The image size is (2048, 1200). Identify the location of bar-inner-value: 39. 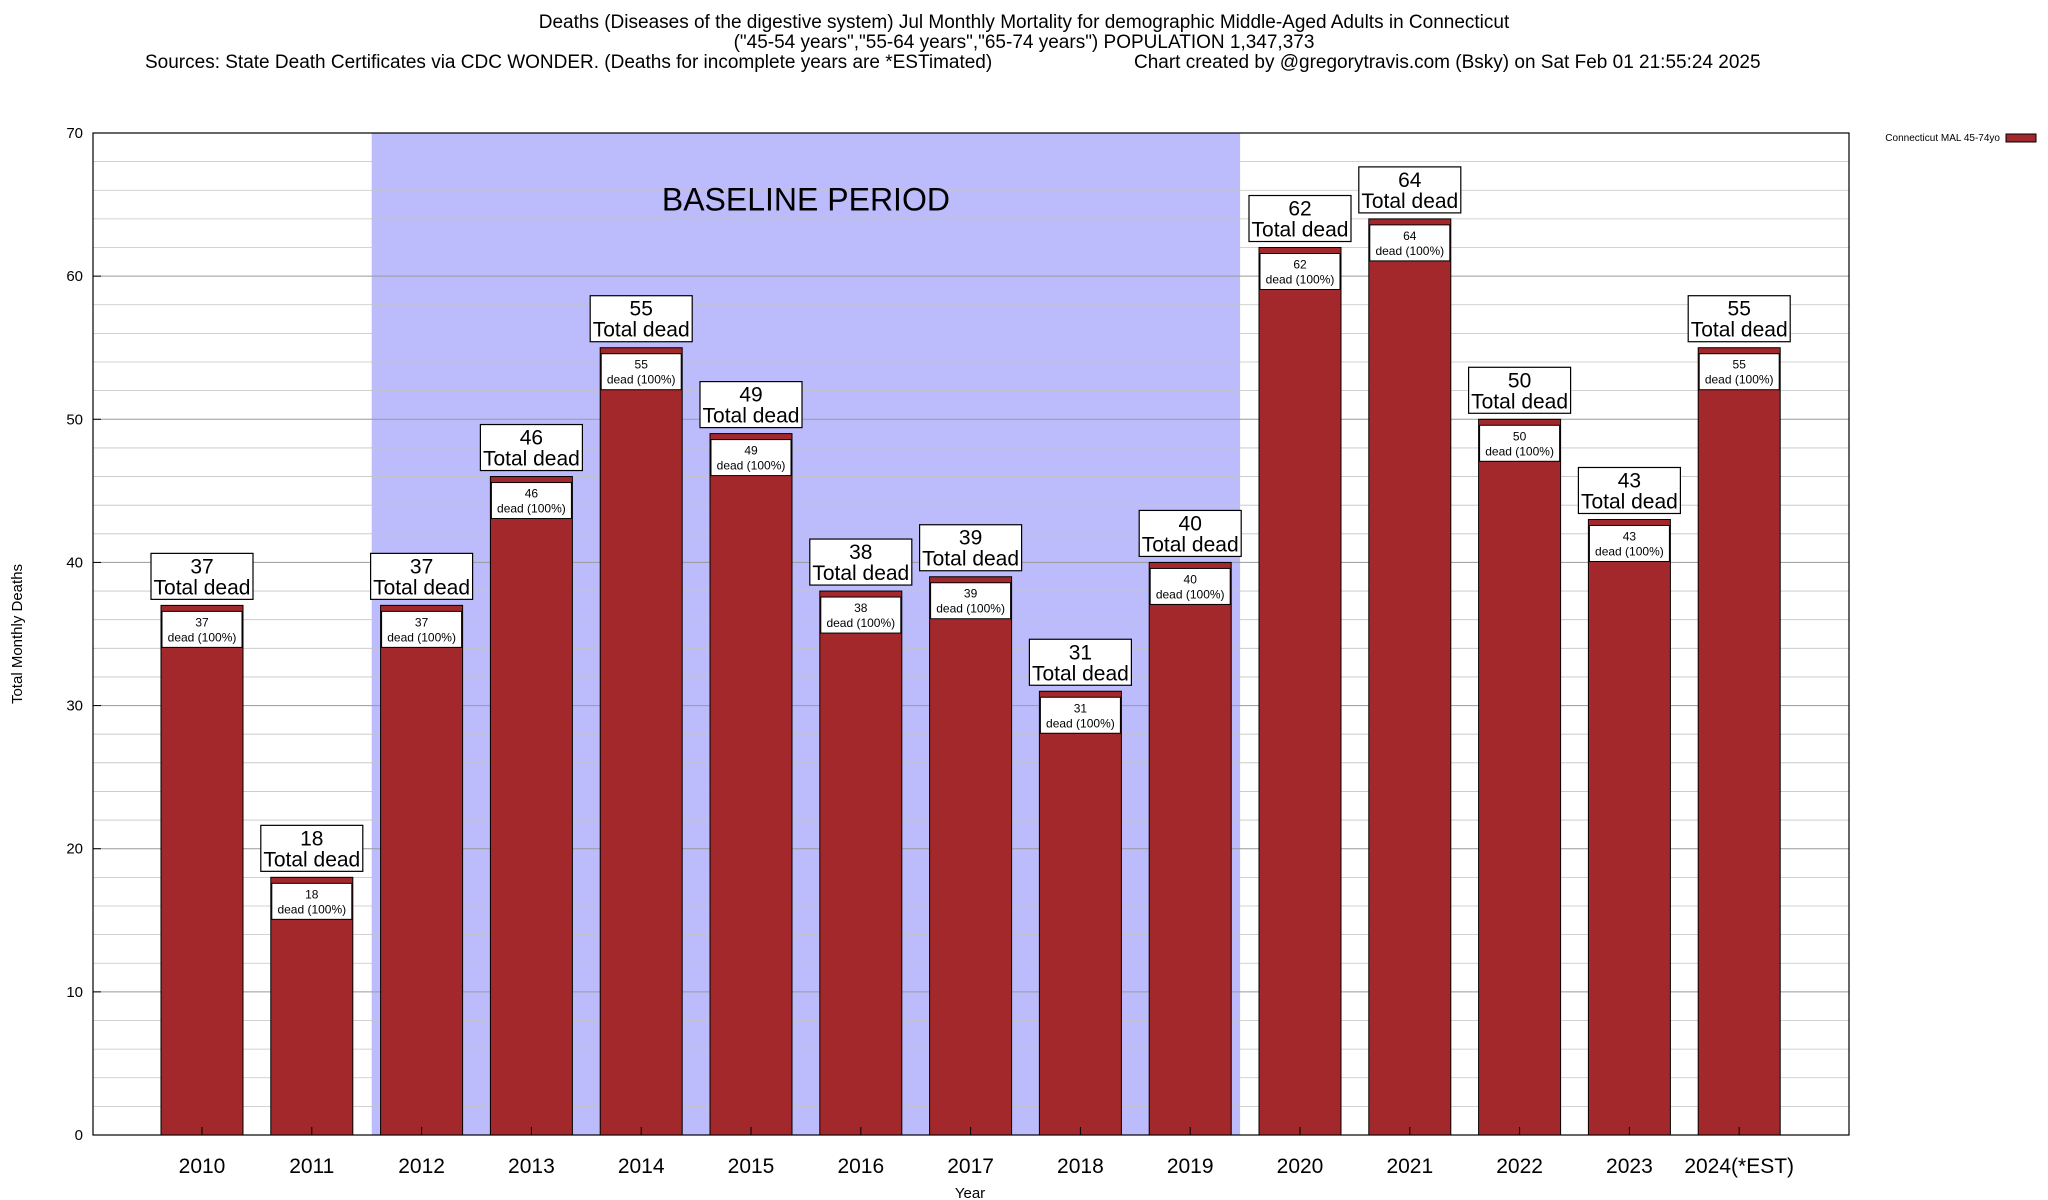
(971, 594).